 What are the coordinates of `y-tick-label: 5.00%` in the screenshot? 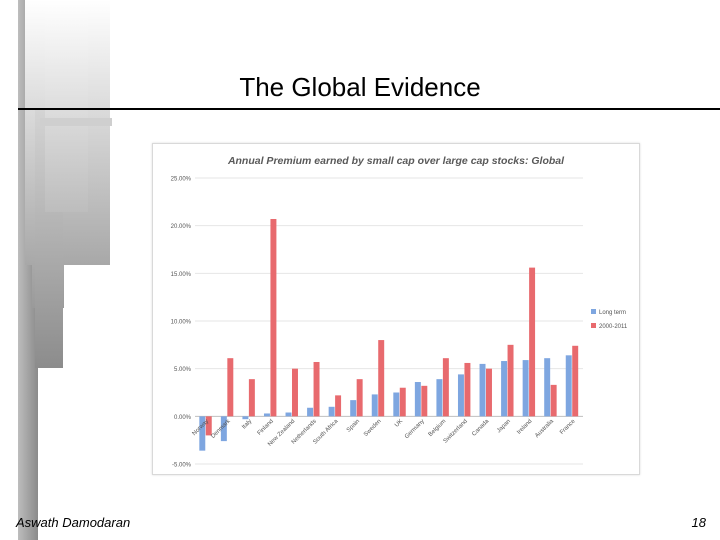 It's located at (183, 370).